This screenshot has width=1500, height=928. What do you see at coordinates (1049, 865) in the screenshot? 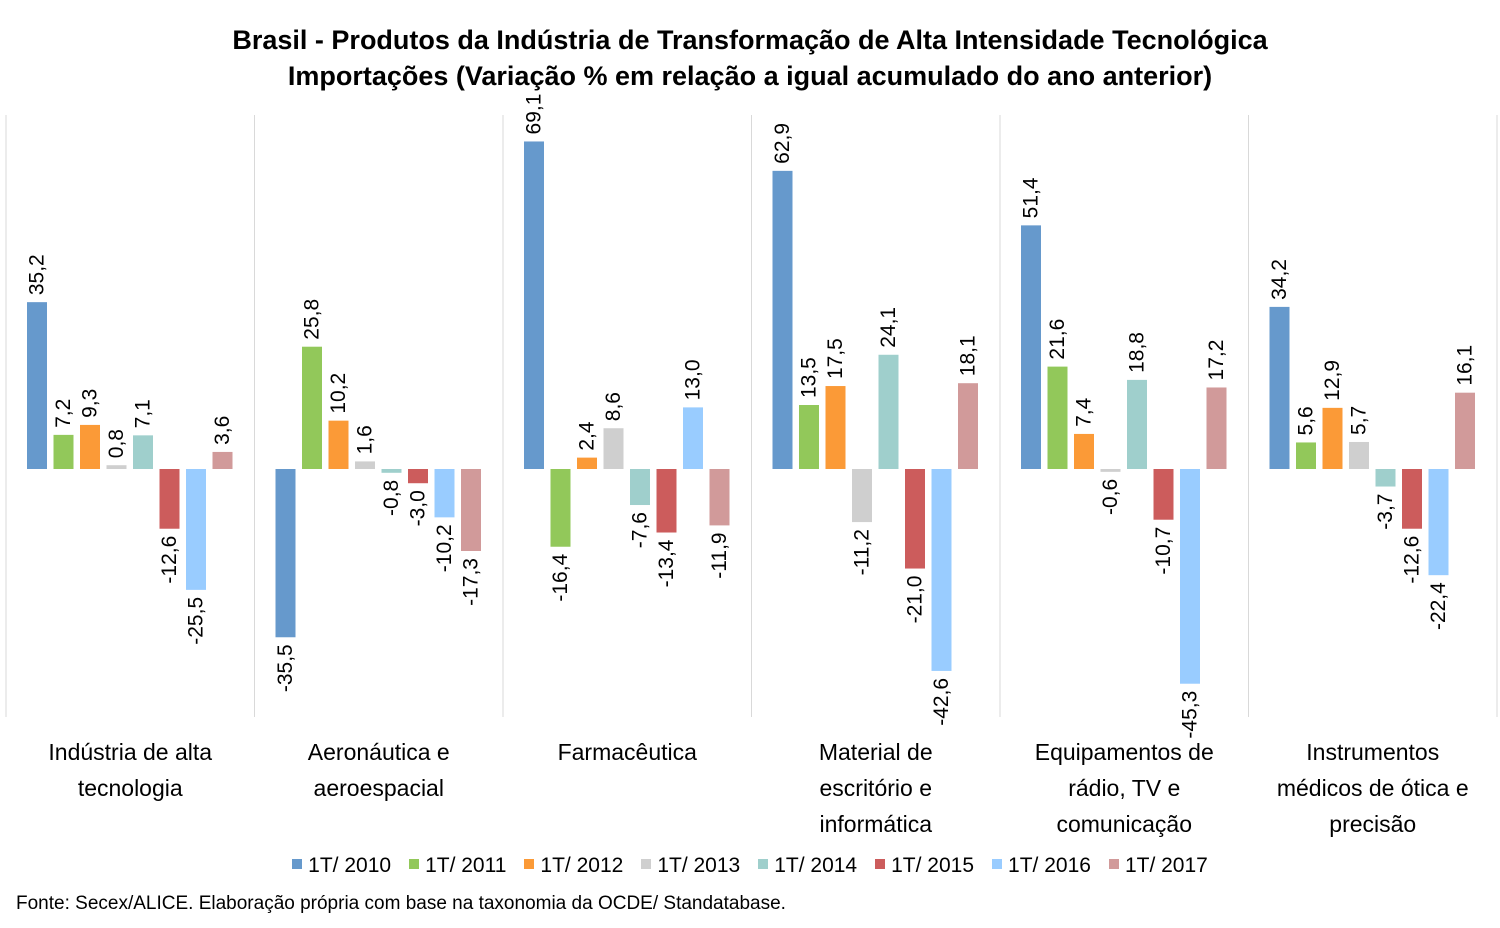
I see `legend-label: 1T/ 2016` at bounding box center [1049, 865].